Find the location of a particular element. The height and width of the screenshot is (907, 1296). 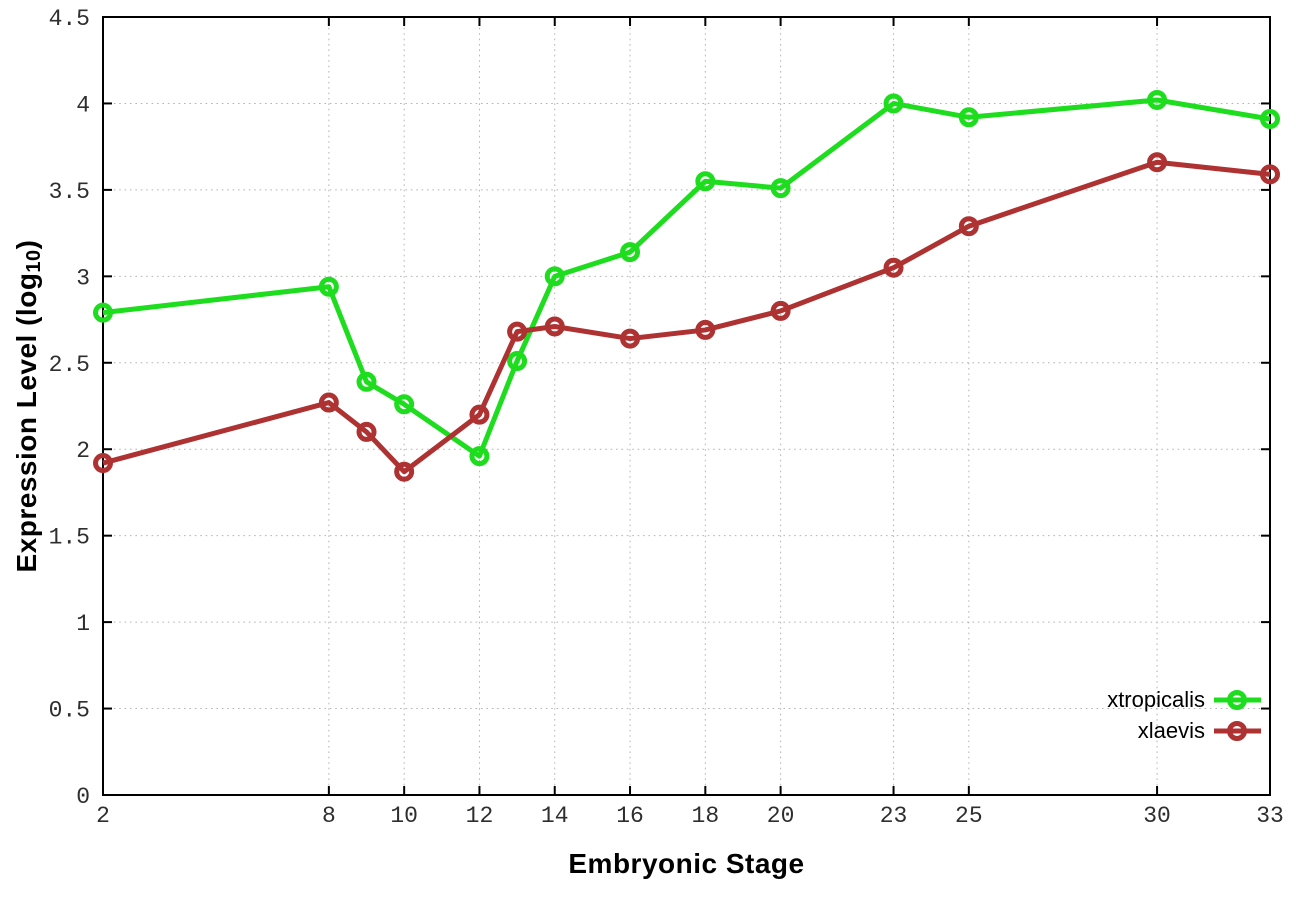

y-axis-title: Expression Level (log10) is located at coordinates (28, 406).